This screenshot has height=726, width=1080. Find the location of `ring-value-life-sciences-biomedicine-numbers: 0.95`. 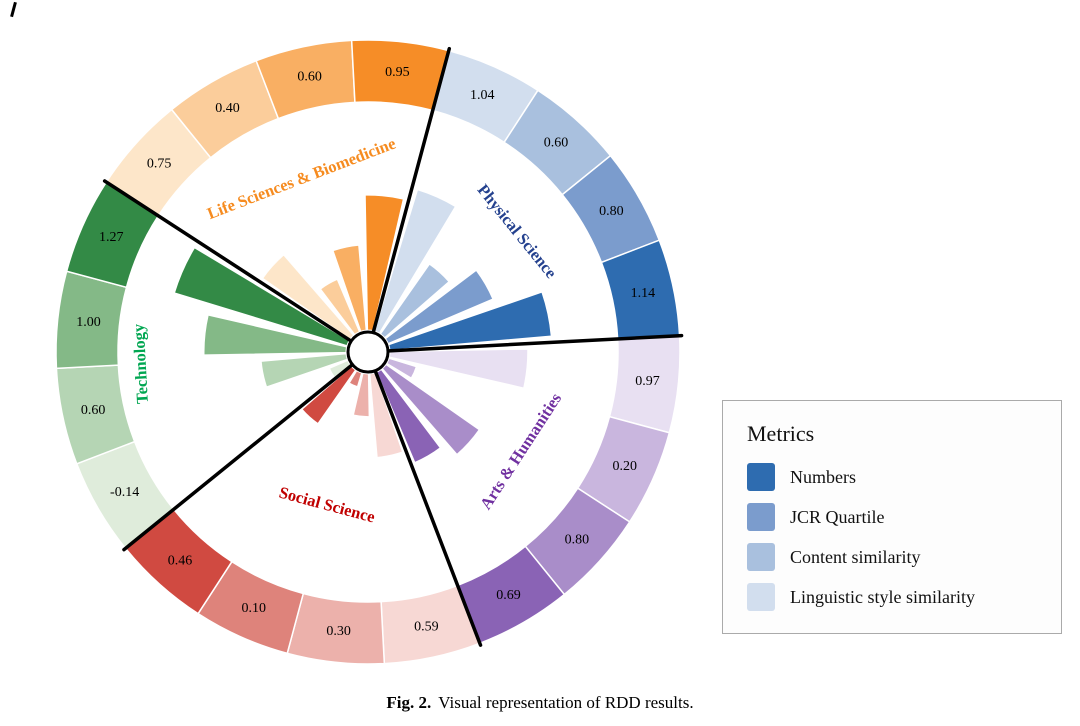

ring-value-life-sciences-biomedicine-numbers: 0.95 is located at coordinates (397, 72).